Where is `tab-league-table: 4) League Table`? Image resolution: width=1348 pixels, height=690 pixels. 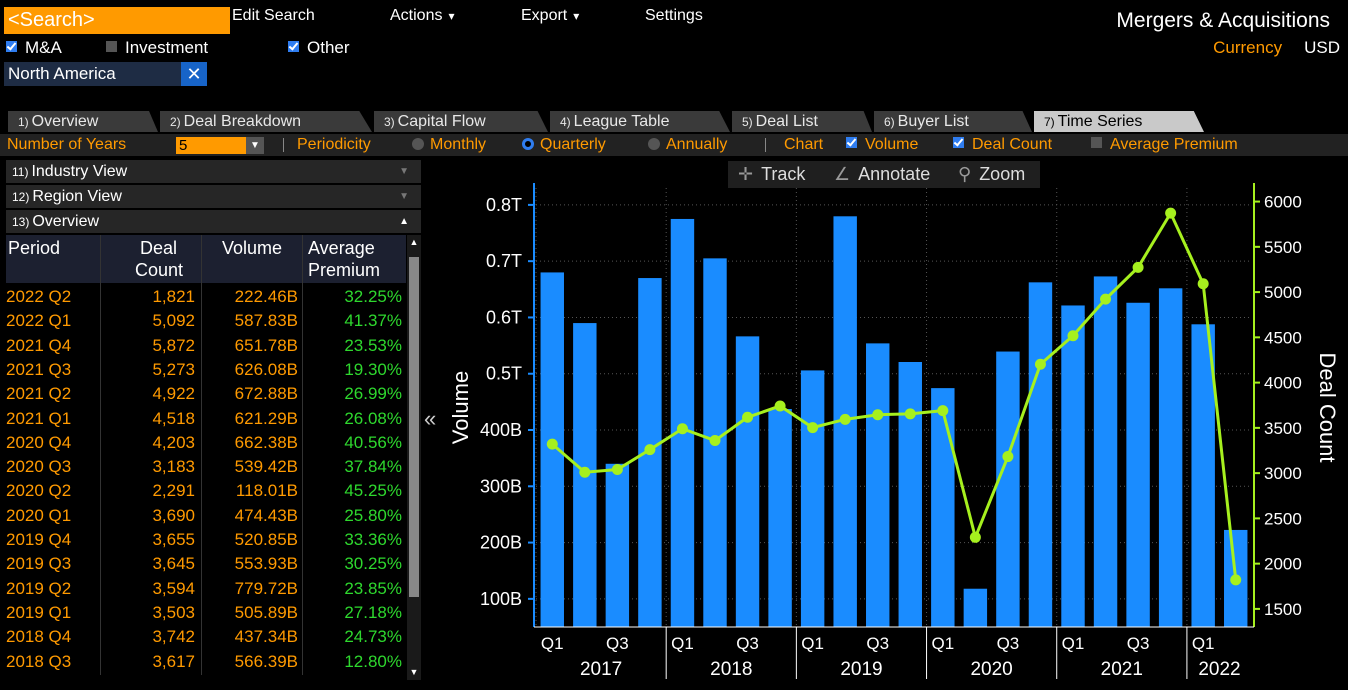
tab-league-table: 4) League Table is located at coordinates (640, 121).